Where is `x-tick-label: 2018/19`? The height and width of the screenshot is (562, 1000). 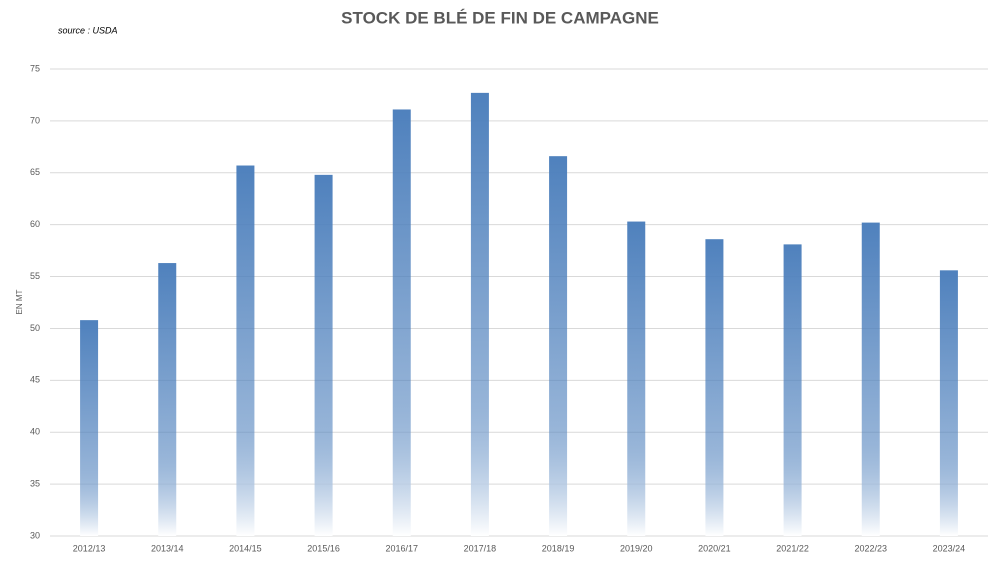 x-tick-label: 2018/19 is located at coordinates (558, 548).